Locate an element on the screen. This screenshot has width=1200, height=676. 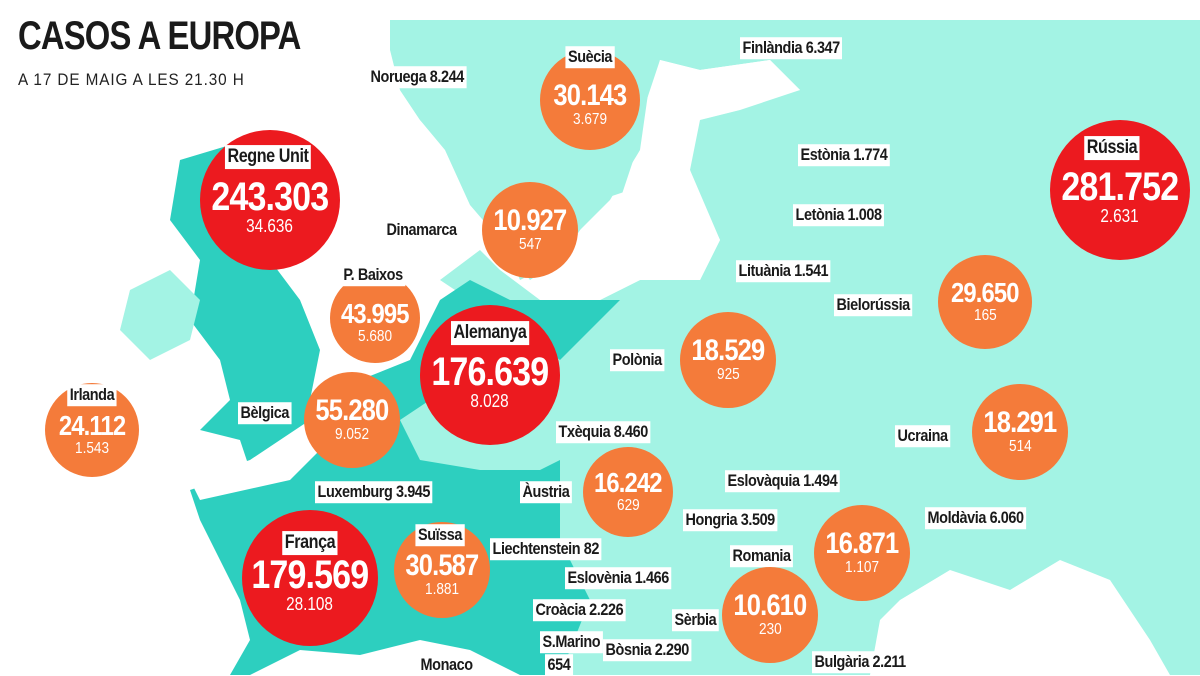
deaths-value: 1.543 is located at coordinates (92, 449).